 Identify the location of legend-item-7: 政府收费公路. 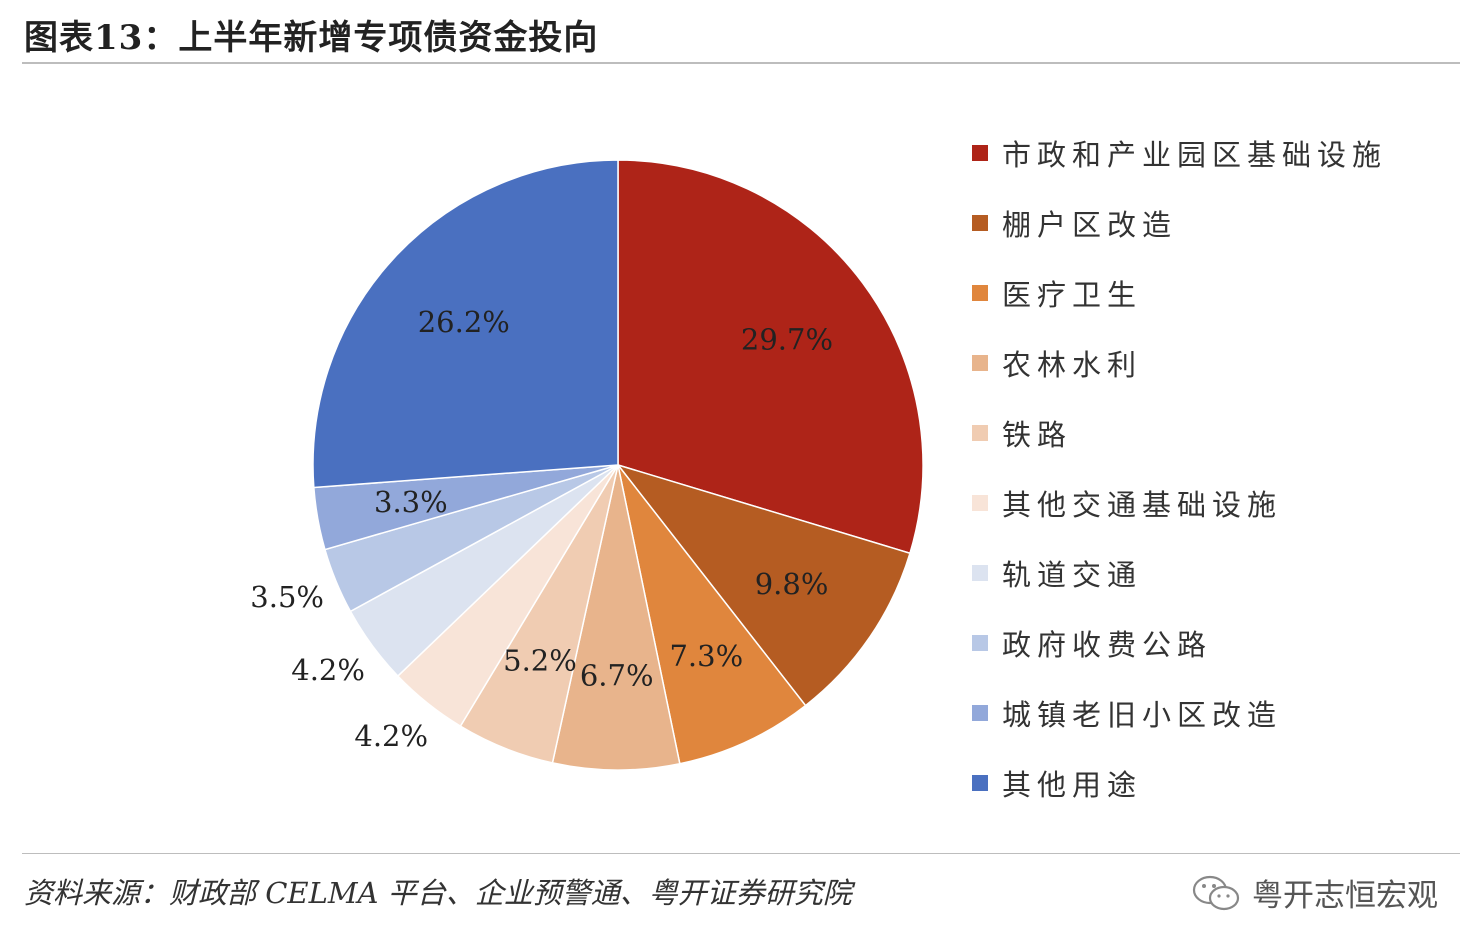
(1179, 643).